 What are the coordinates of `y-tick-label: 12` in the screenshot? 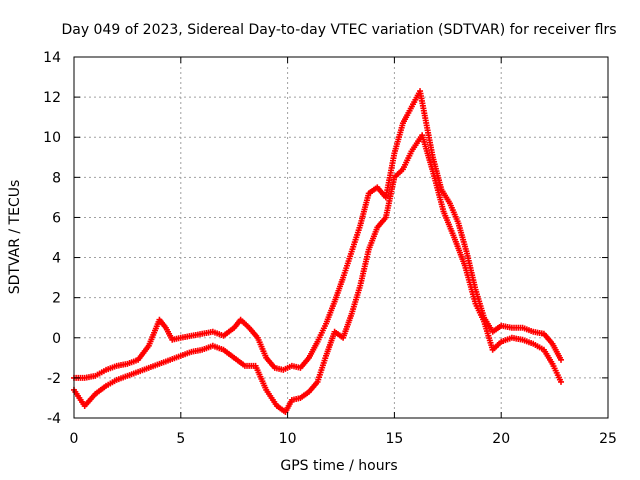 It's located at (52, 98).